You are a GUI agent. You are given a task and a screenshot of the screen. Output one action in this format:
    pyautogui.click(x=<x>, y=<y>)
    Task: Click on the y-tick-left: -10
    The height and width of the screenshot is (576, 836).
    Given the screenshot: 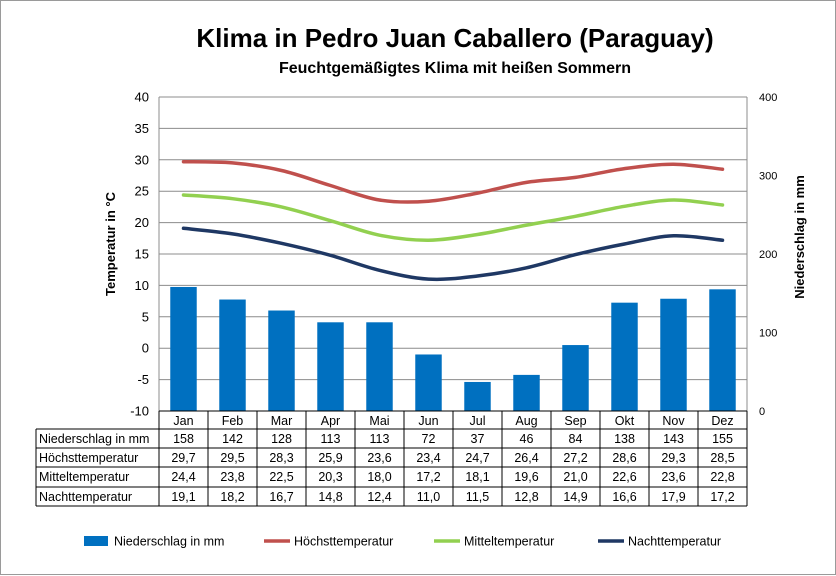 What is the action you would take?
    pyautogui.click(x=139, y=411)
    